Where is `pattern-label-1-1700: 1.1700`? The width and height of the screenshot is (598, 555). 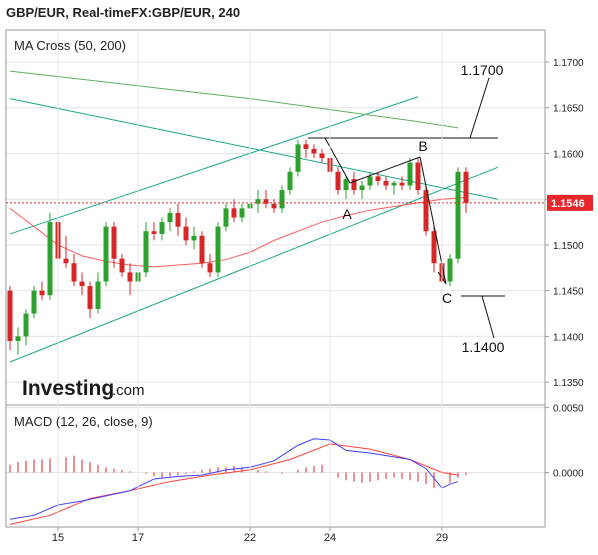 pattern-label-1-1700: 1.1700 is located at coordinates (482, 70).